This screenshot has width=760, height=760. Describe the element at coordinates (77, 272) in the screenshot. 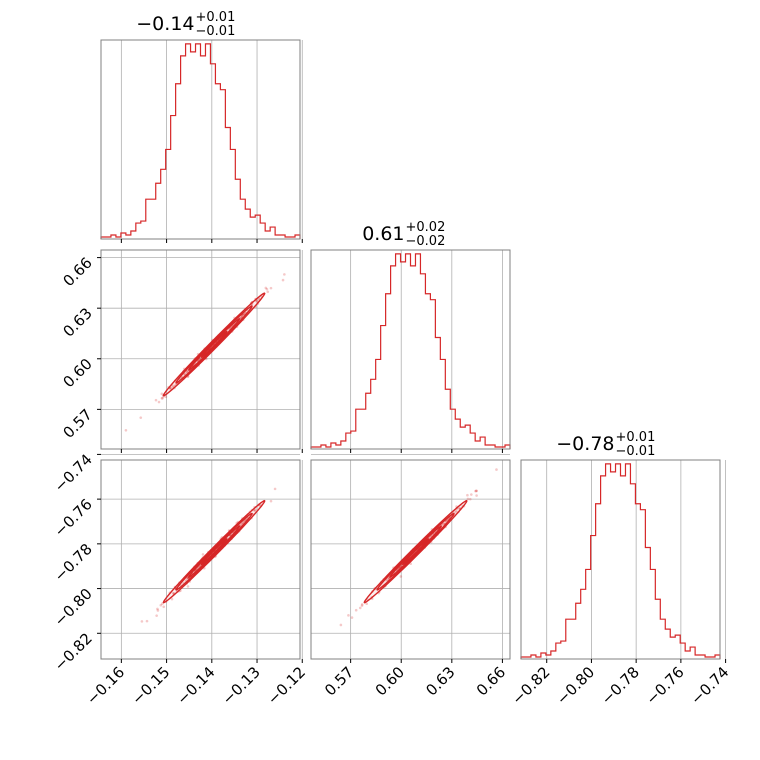

I see `y-tick-label: 0.66` at that location.